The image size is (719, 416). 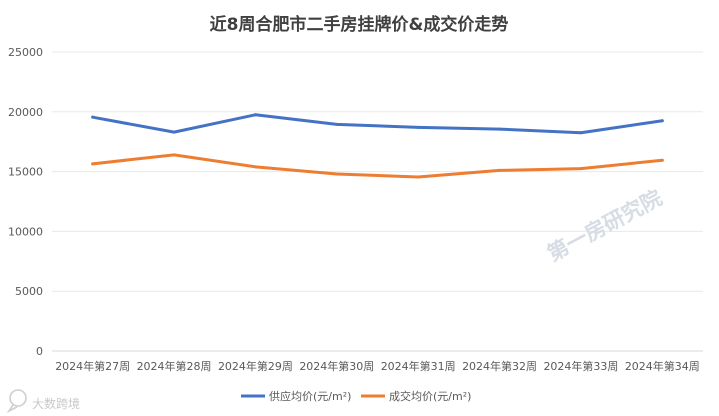 I want to click on x-tick-label: 2024年第33周, so click(x=580, y=366).